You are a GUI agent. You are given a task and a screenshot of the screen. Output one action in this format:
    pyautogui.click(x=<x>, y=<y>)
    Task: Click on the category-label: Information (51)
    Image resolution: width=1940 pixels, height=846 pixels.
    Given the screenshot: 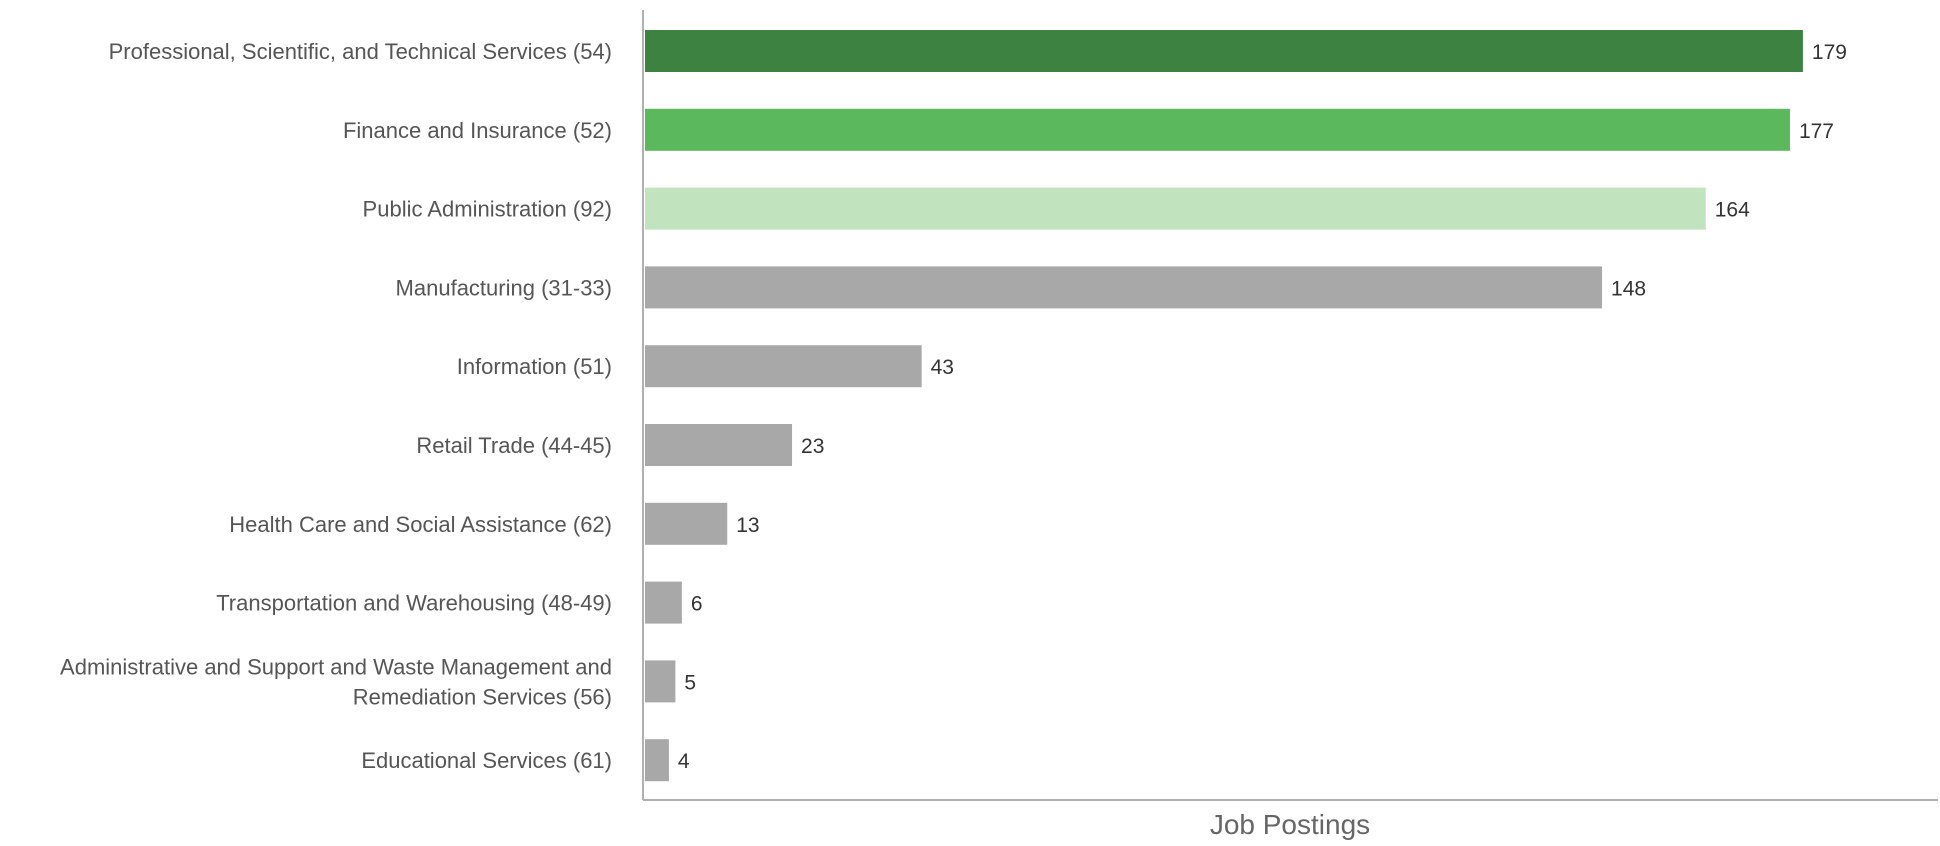 What is the action you would take?
    pyautogui.click(x=534, y=366)
    